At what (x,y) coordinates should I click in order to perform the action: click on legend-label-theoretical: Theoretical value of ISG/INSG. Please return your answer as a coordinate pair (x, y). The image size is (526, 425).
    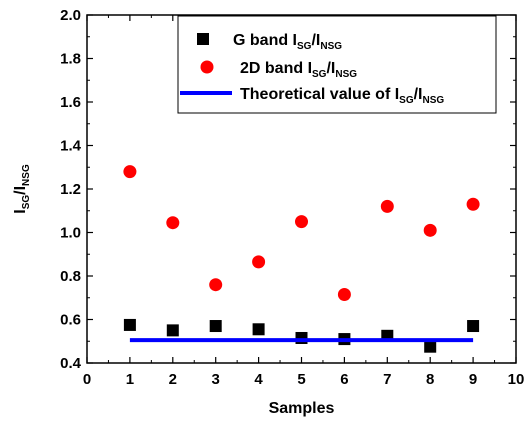
    Looking at the image, I should click on (342, 96).